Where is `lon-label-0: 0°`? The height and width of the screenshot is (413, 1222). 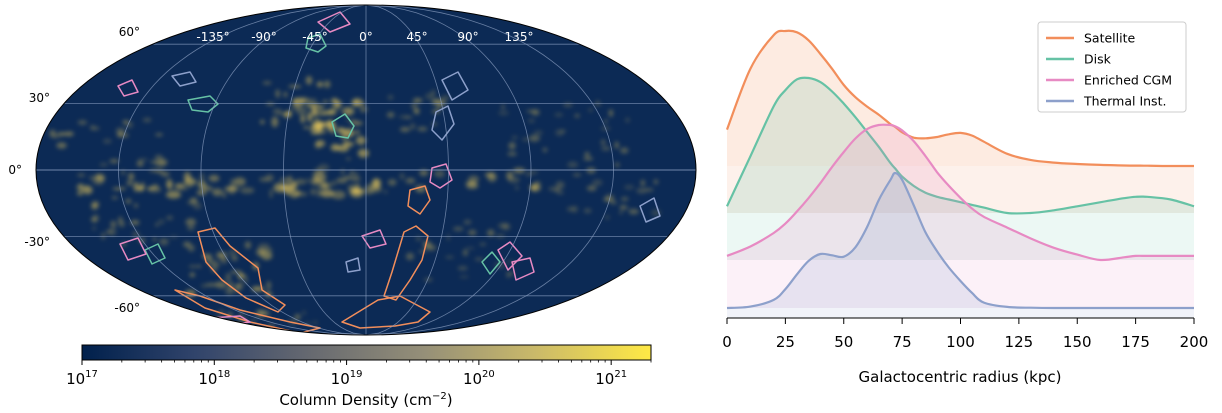 lon-label-0: 0° is located at coordinates (366, 37).